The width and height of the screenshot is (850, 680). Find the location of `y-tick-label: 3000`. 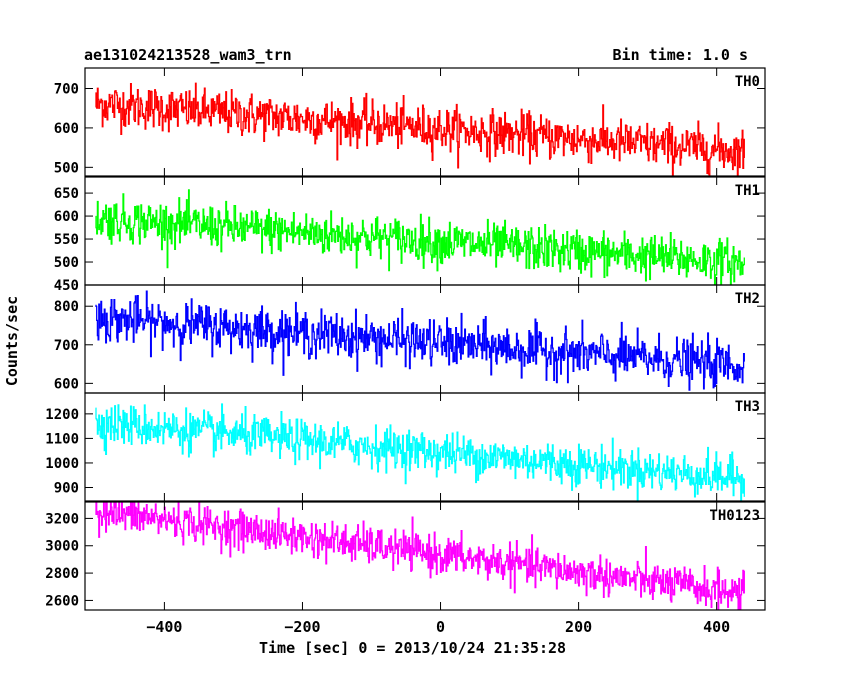

y-tick-label: 3000 is located at coordinates (62, 547).